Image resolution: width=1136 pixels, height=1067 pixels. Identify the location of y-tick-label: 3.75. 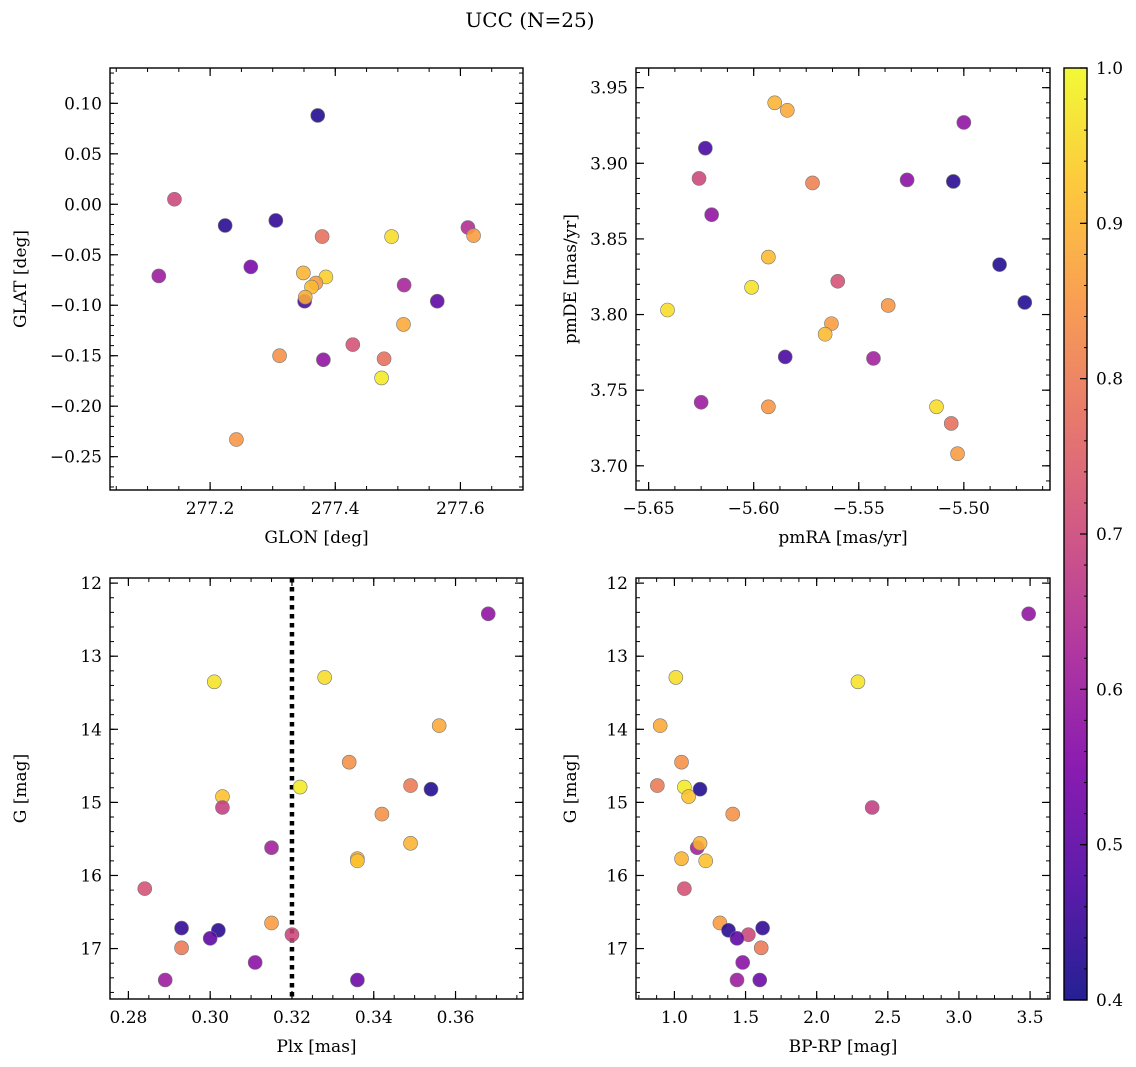
(609, 391).